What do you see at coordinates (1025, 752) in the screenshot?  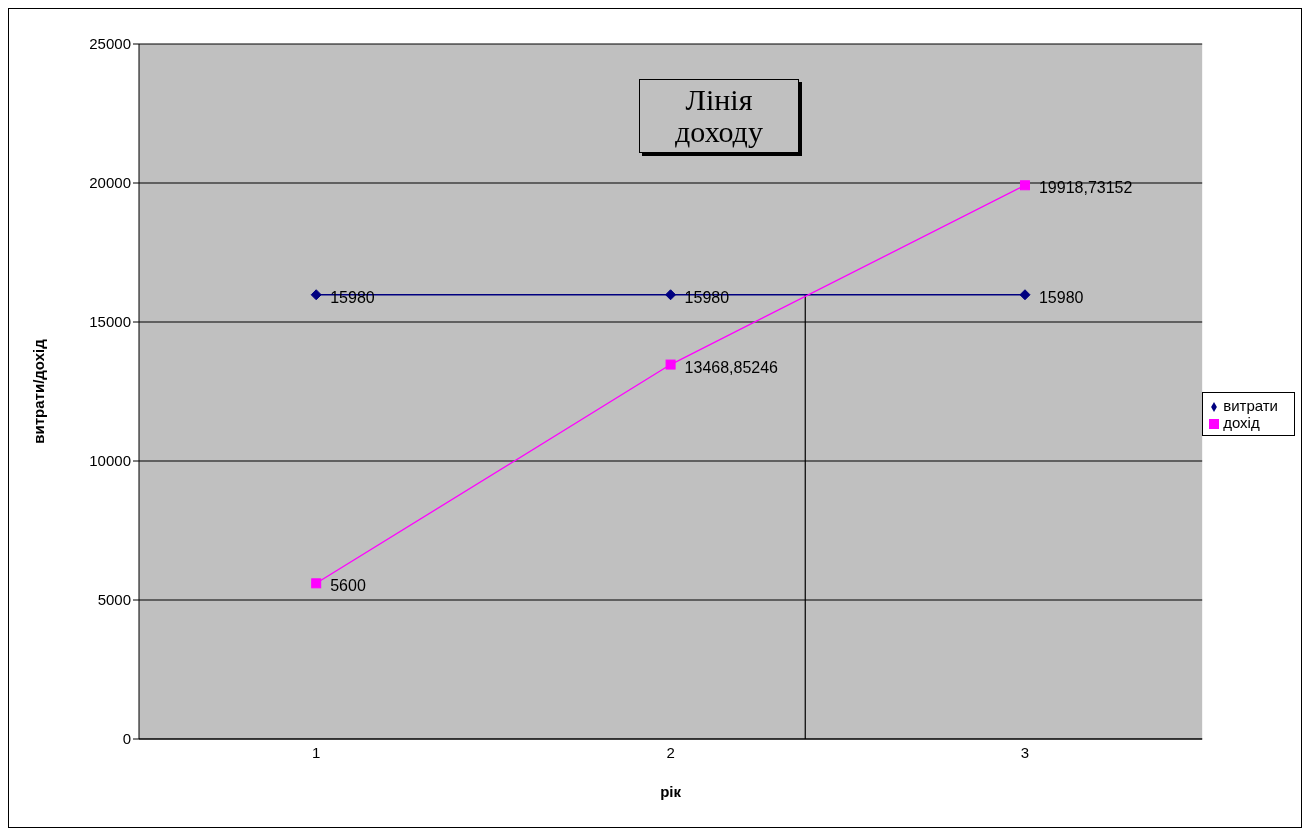 I see `x-tick-label: 3` at bounding box center [1025, 752].